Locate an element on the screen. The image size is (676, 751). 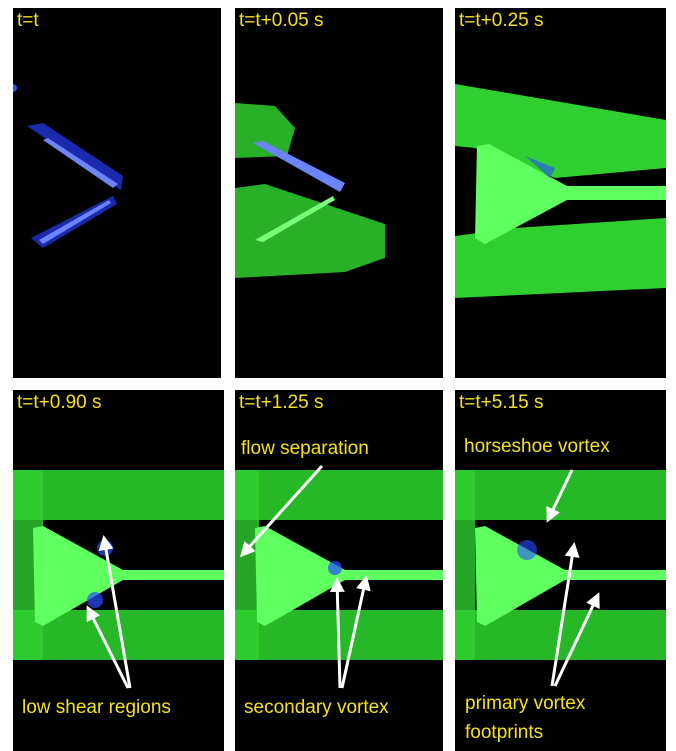
annotation-footprints: footprints is located at coordinates (504, 732).